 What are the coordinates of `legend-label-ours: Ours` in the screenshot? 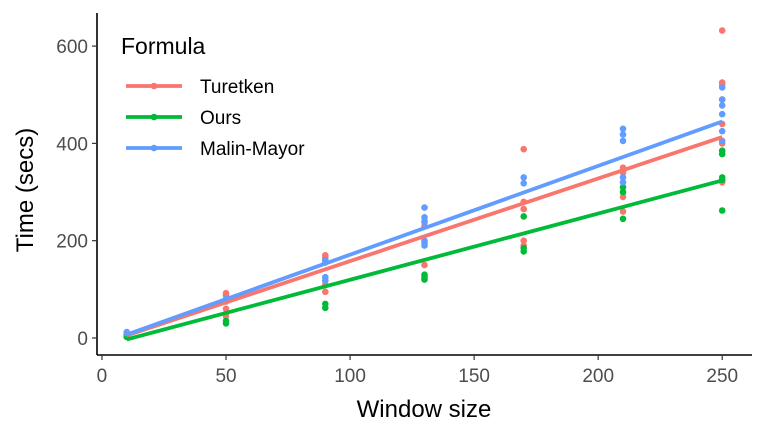 It's located at (220, 118).